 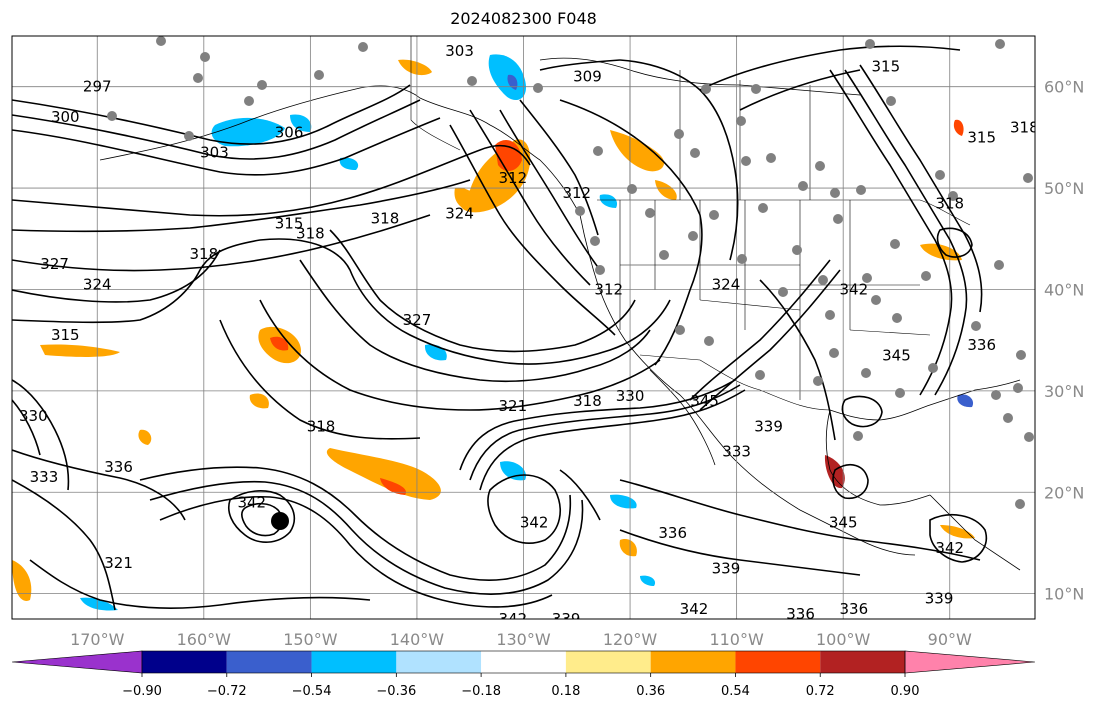 I want to click on colorbar-extend-max, so click(x=970, y=662).